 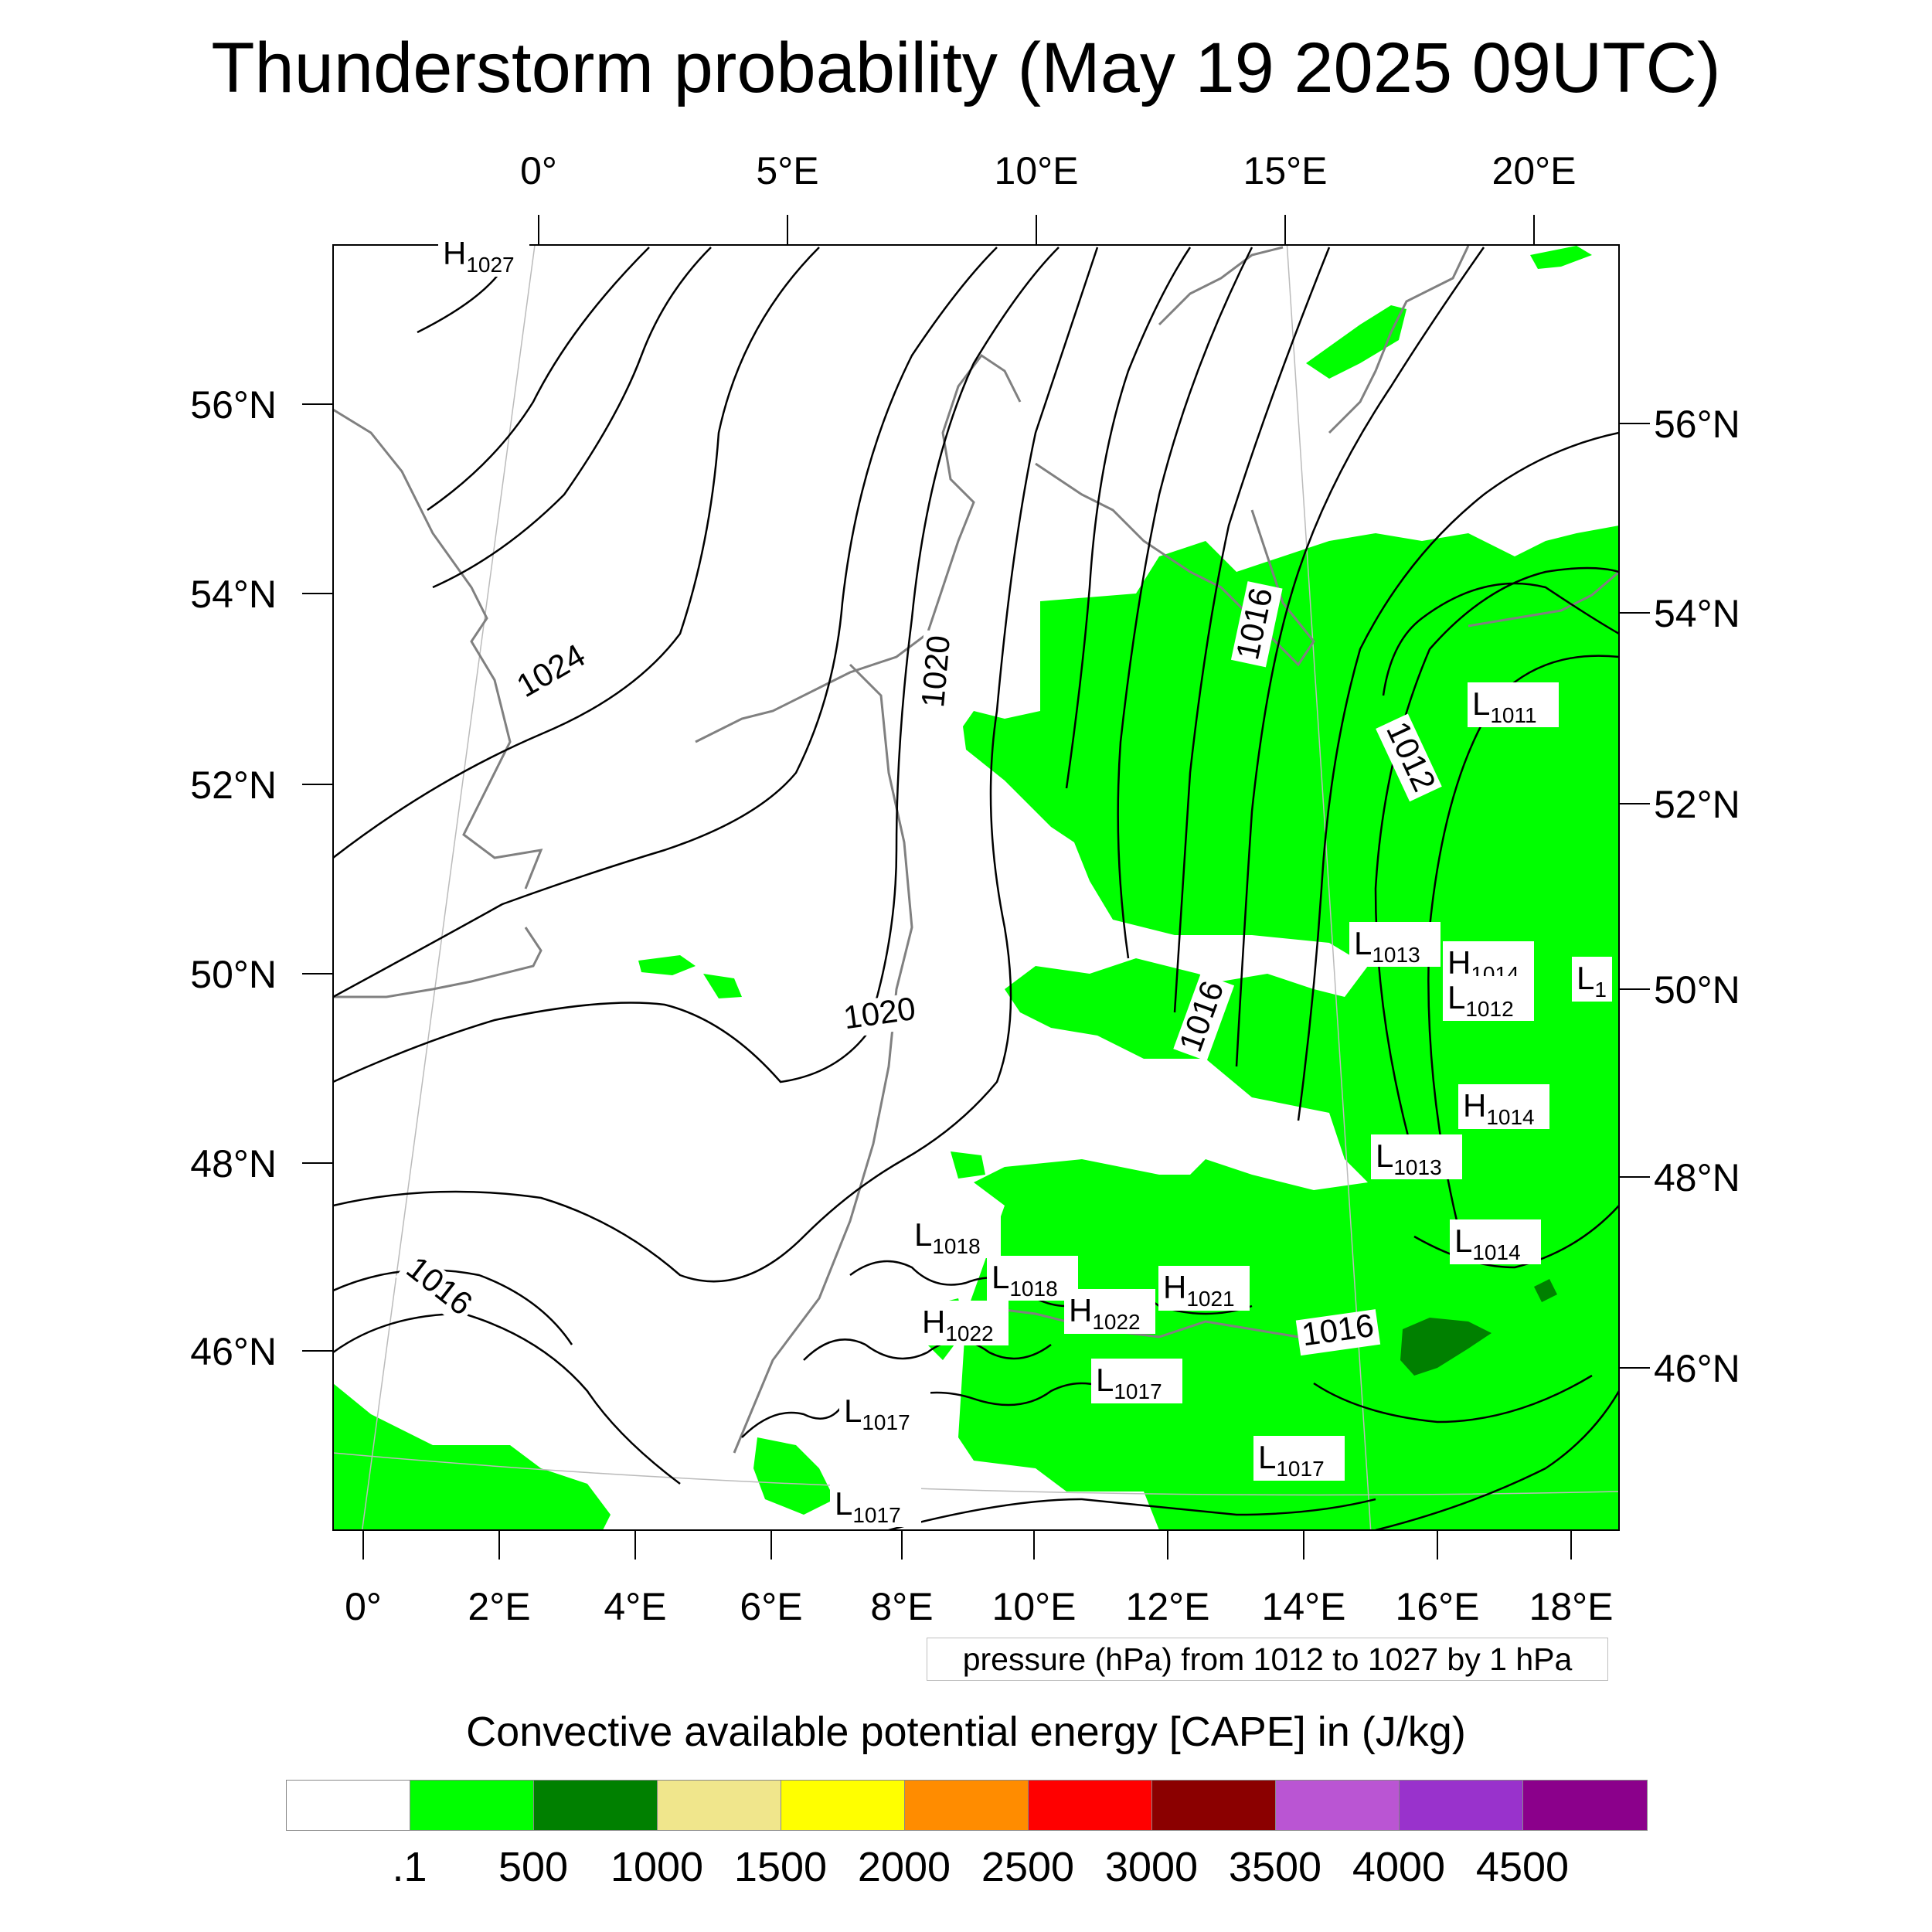 I want to click on bottom-lon-label: 12°E, so click(x=1168, y=1607).